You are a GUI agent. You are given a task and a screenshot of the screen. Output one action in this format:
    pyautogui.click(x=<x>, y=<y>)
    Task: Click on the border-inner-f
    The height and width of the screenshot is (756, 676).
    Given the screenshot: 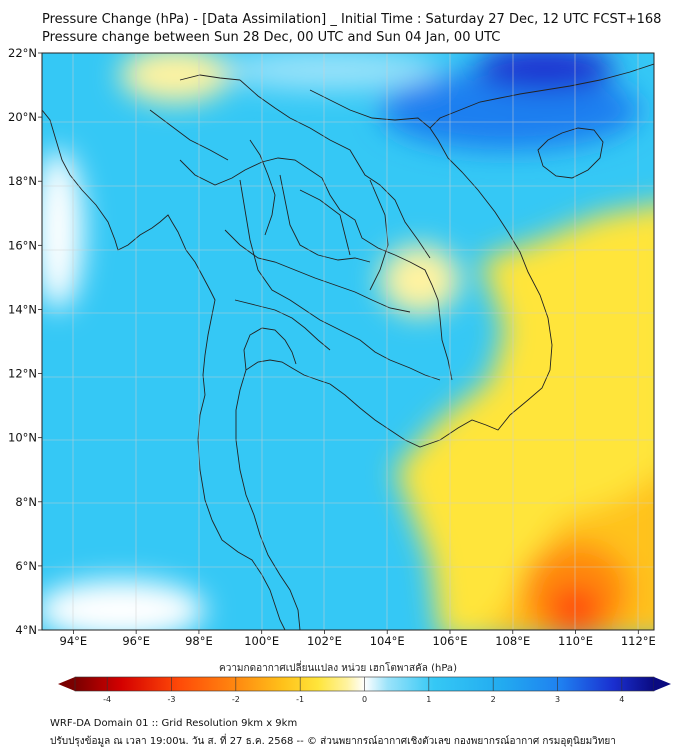 What is the action you would take?
    pyautogui.click(x=325, y=222)
    